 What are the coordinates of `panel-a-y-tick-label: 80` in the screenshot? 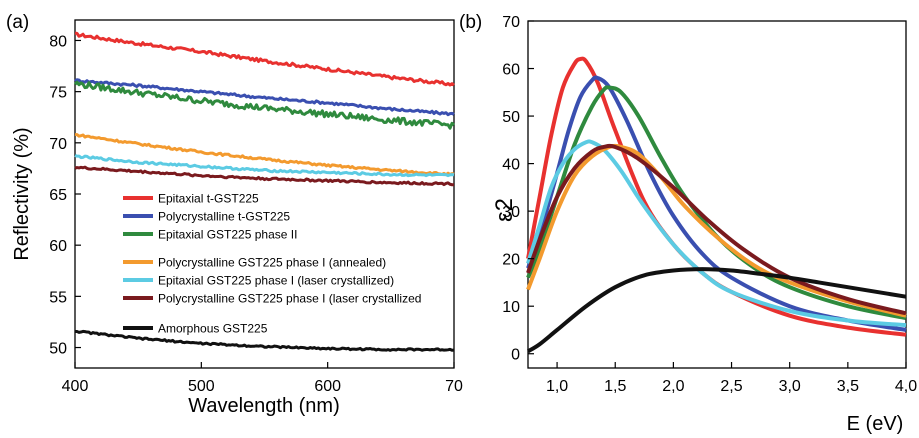 It's located at (58, 41).